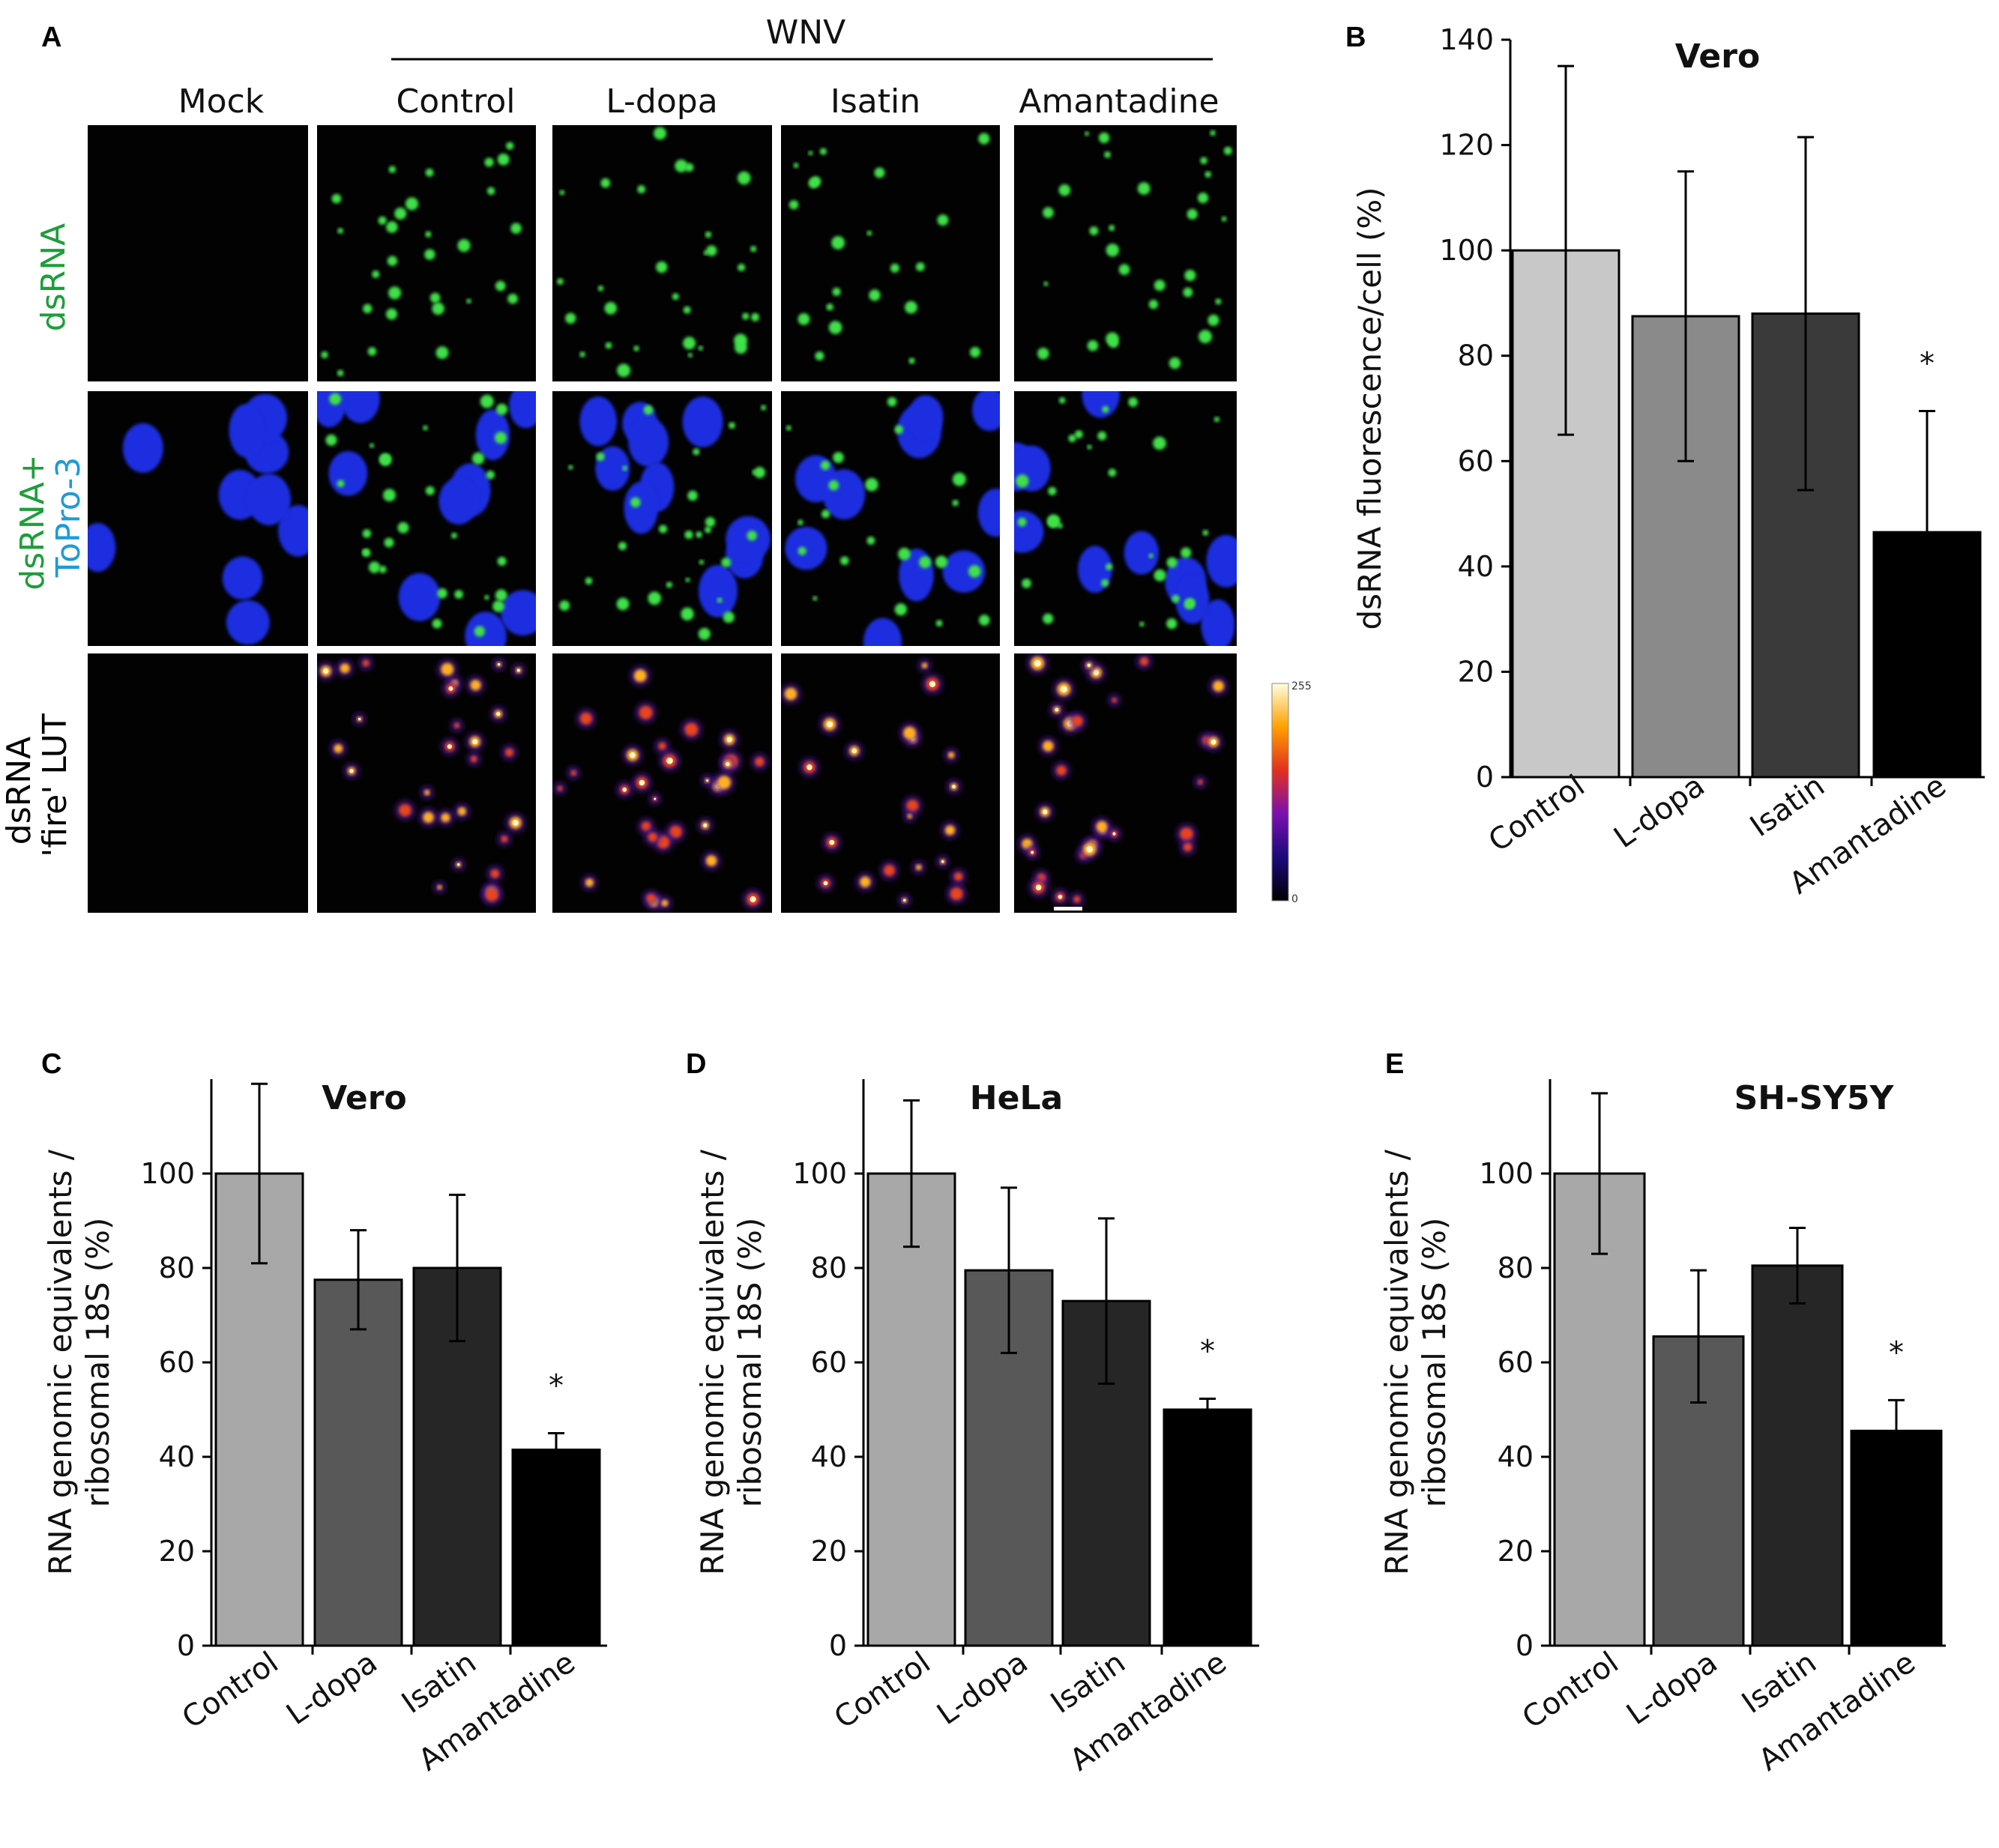  What do you see at coordinates (1207, 1527) in the screenshot?
I see `bar-amantadine` at bounding box center [1207, 1527].